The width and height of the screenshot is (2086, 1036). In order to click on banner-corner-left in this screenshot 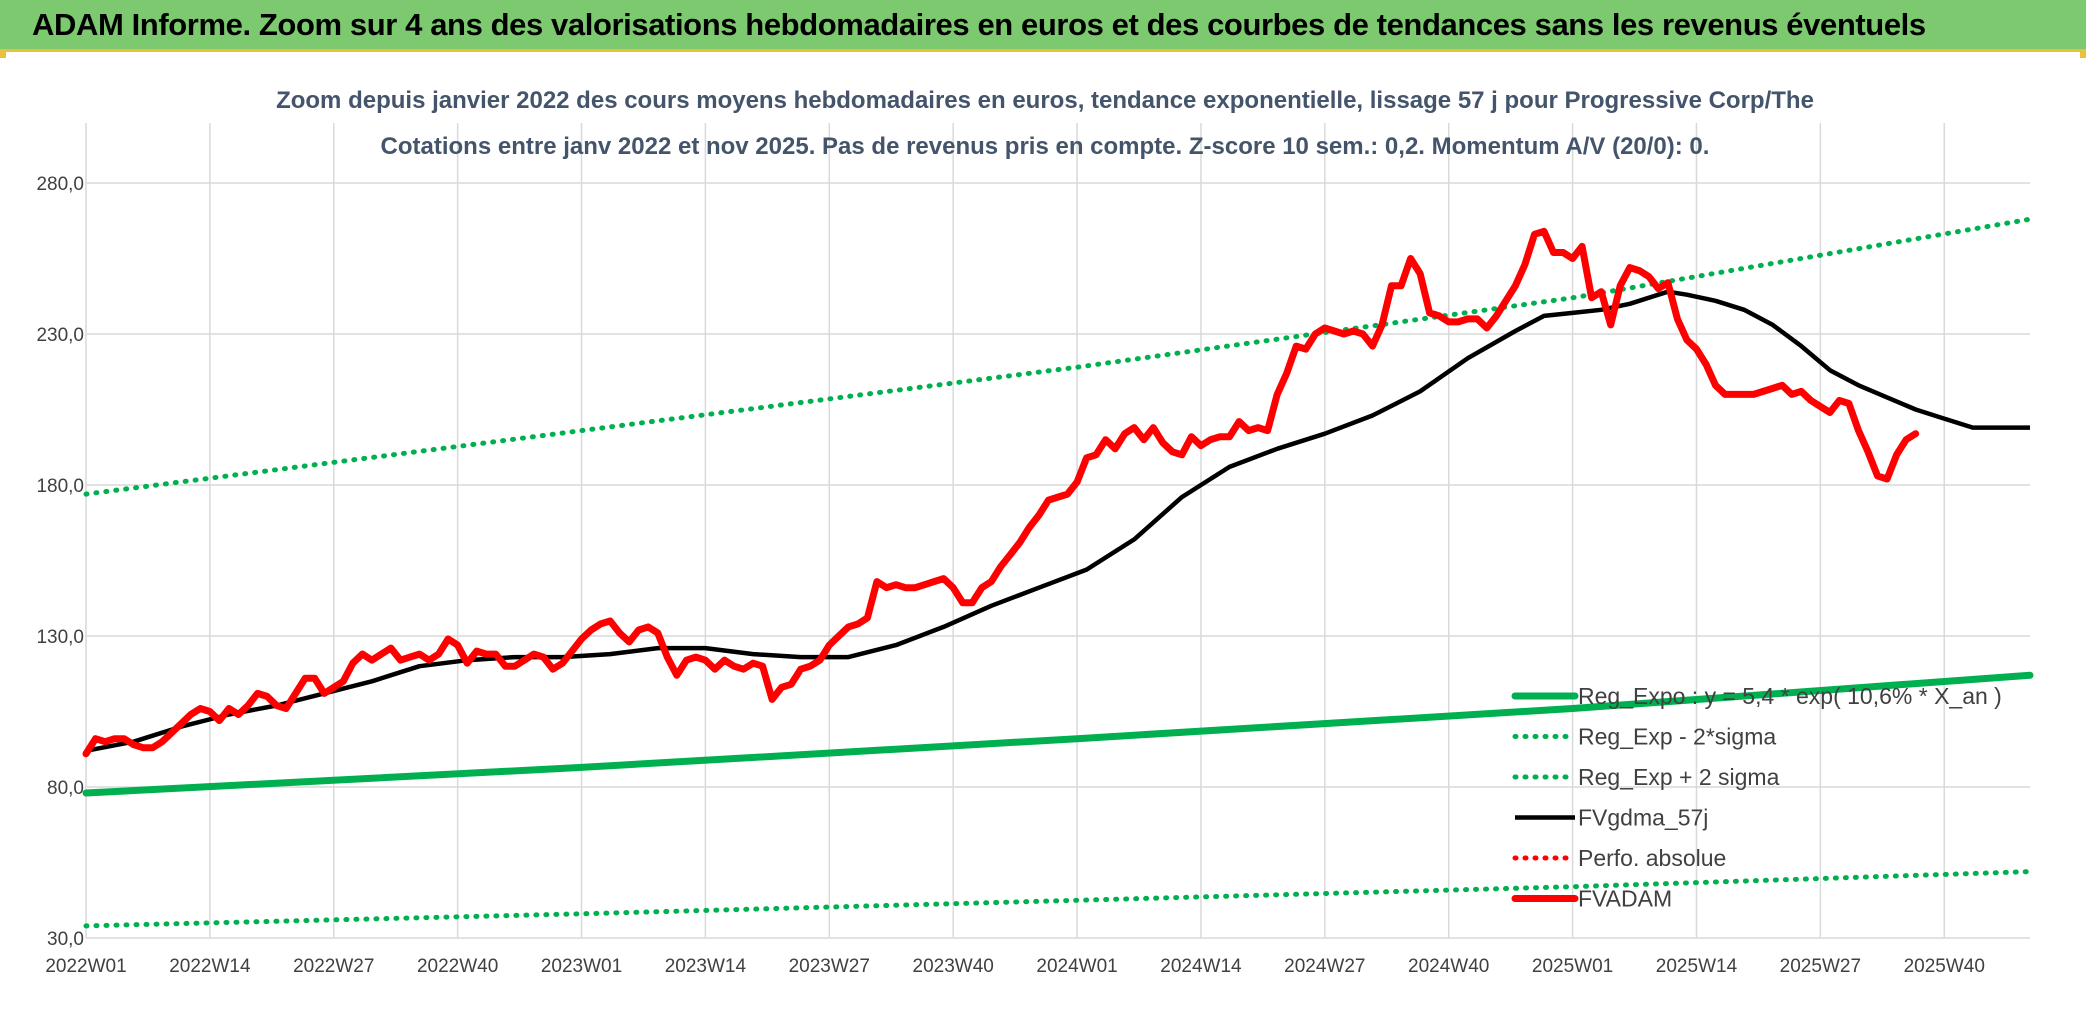, I will do `click(3, 55)`.